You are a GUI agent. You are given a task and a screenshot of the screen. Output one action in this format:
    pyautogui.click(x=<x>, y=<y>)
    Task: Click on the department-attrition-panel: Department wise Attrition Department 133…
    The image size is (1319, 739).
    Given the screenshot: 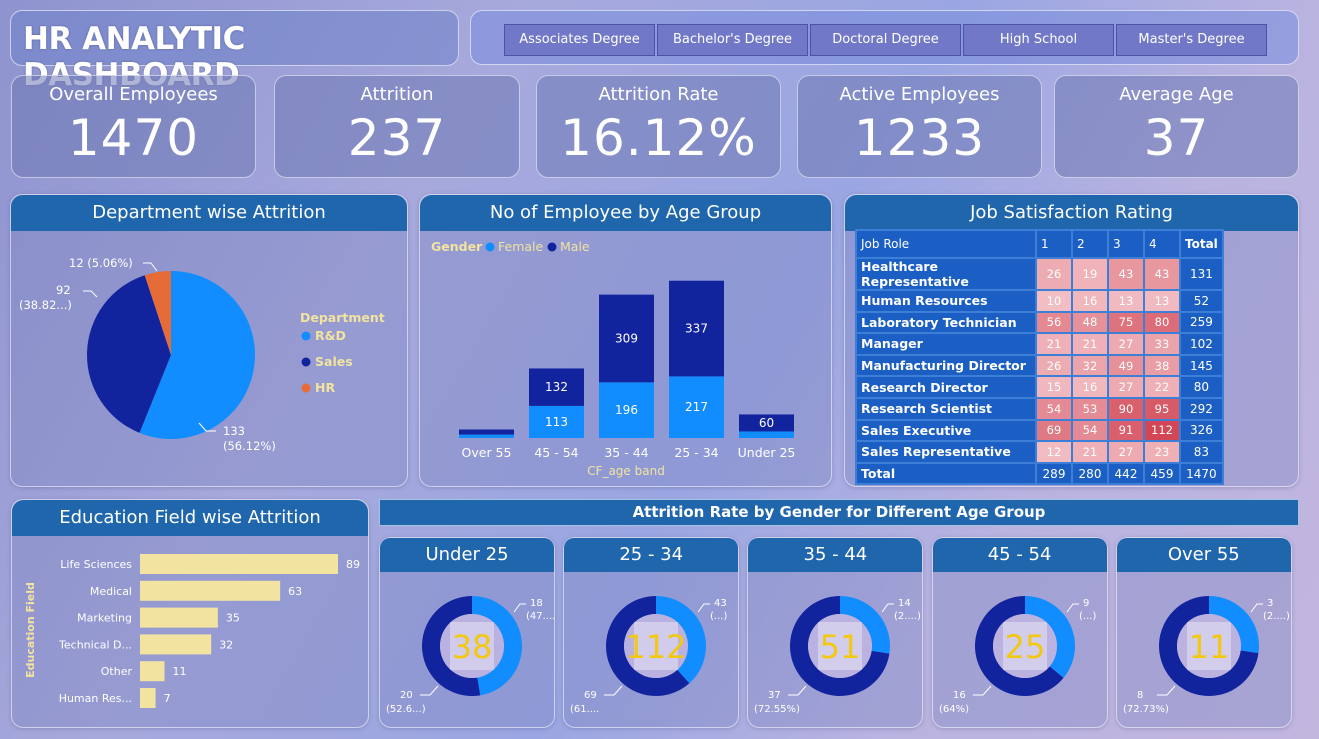 What is the action you would take?
    pyautogui.click(x=209, y=340)
    